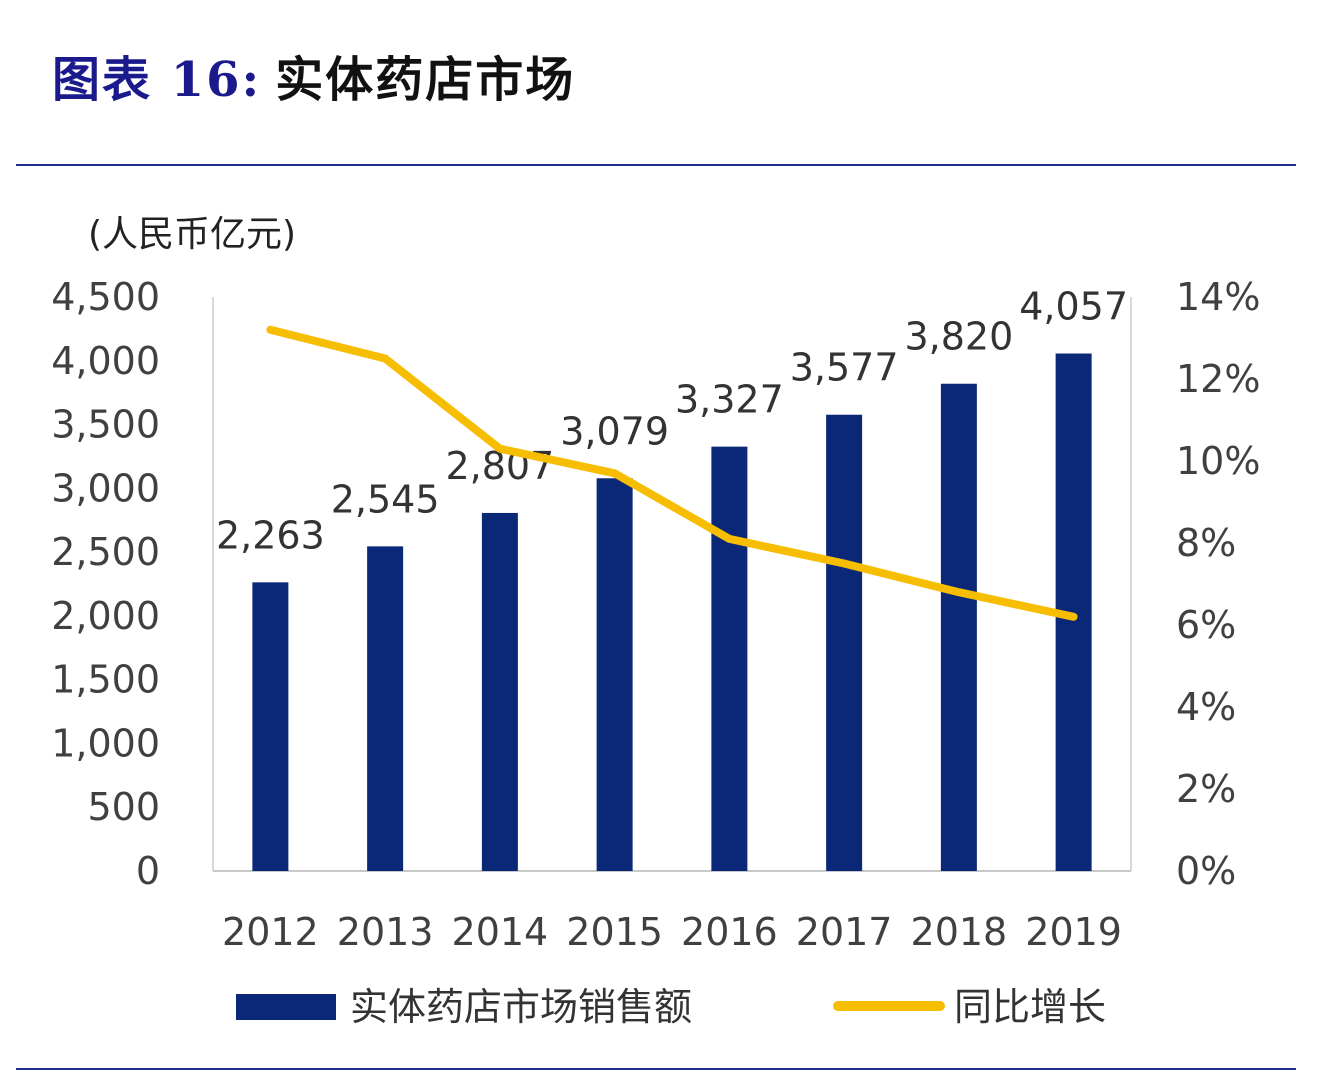 Image resolution: width=1334 pixels, height=1072 pixels. Describe the element at coordinates (844, 932) in the screenshot. I see `x-tick-label: 2017` at that location.